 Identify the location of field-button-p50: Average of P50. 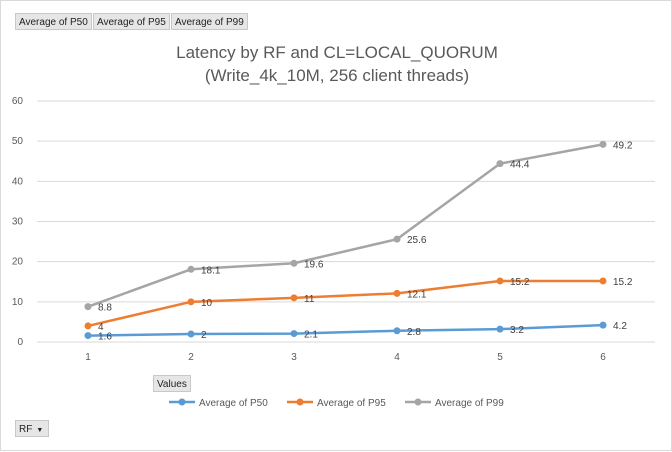
(53, 21).